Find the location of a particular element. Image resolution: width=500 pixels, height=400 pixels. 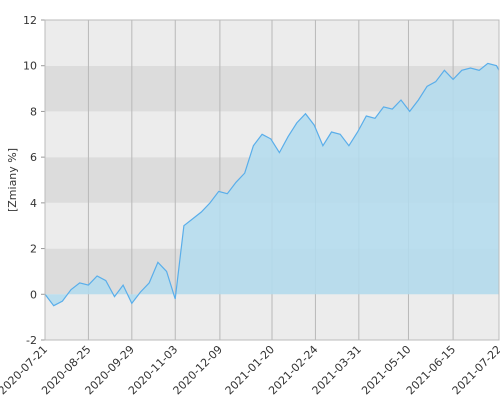

x-tick-label: 2021-07-22 is located at coordinates (475, 370).